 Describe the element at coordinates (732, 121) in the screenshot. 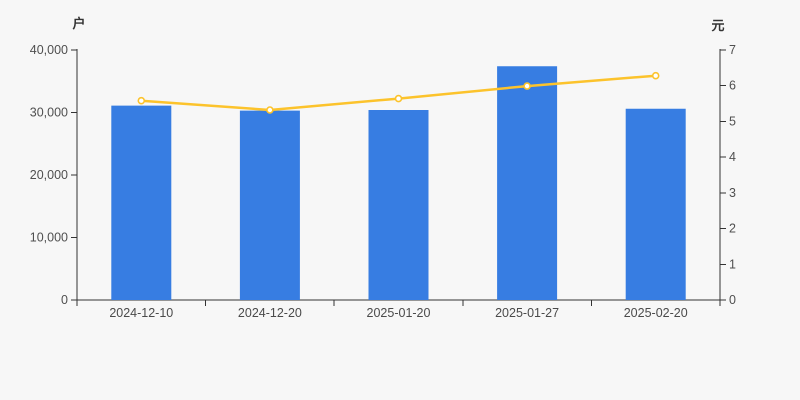

I see `right-axis-tick-label: 5` at that location.